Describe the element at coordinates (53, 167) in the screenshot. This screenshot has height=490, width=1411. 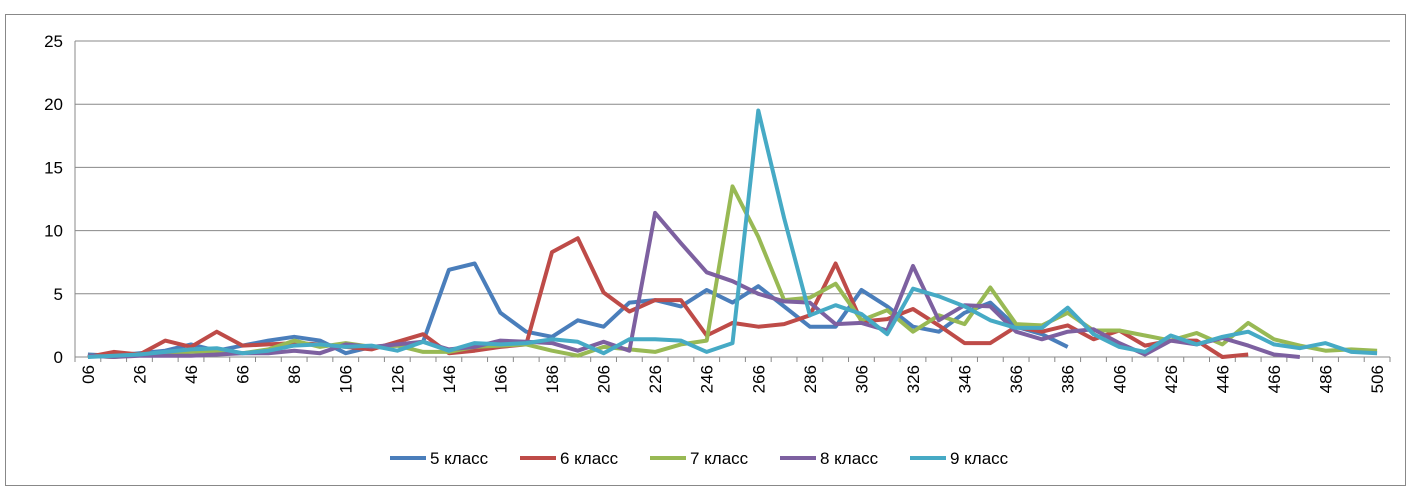
I see `y-tick-label: 15` at that location.